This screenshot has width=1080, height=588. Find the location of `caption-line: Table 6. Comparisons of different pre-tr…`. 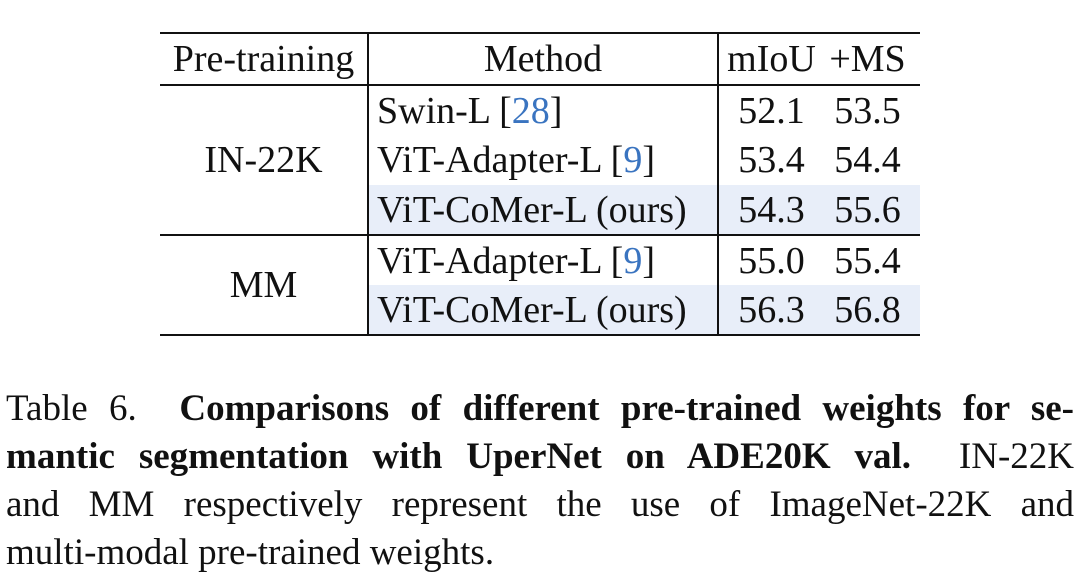

caption-line: Table 6. Comparisons of different pre-tr… is located at coordinates (540, 409).